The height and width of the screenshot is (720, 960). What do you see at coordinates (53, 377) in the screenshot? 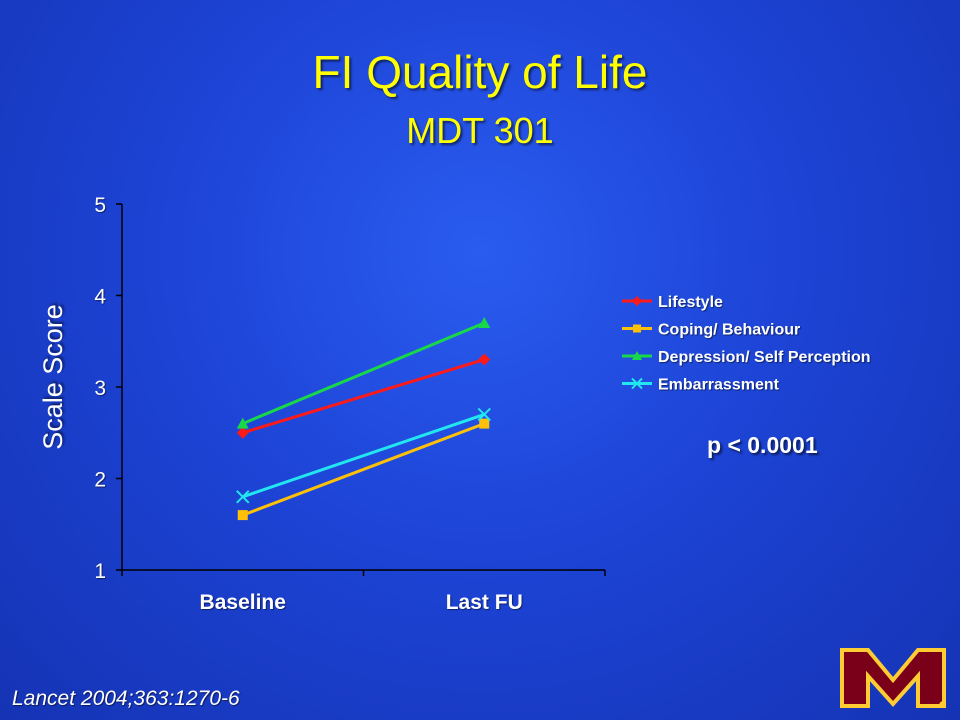
I see `y-axis-label: Scale Score` at bounding box center [53, 377].